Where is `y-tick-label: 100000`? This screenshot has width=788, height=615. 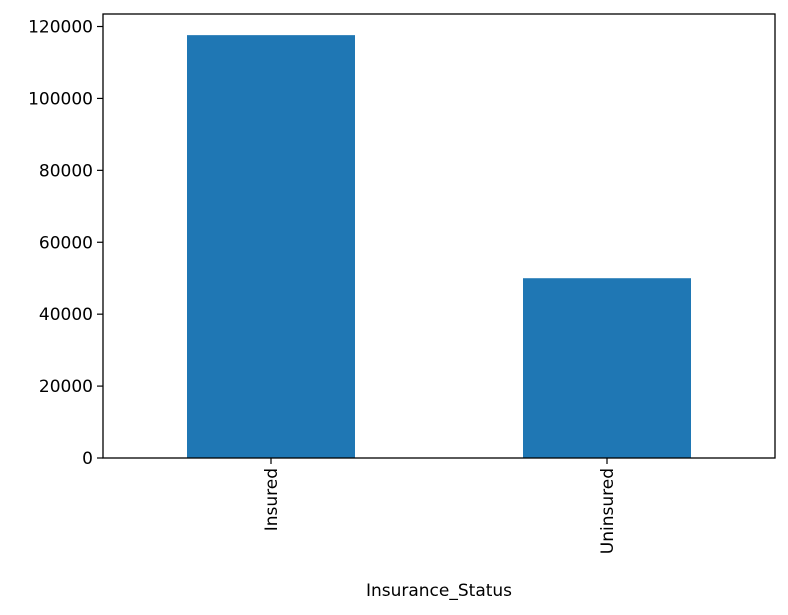 y-tick-label: 100000 is located at coordinates (60, 99).